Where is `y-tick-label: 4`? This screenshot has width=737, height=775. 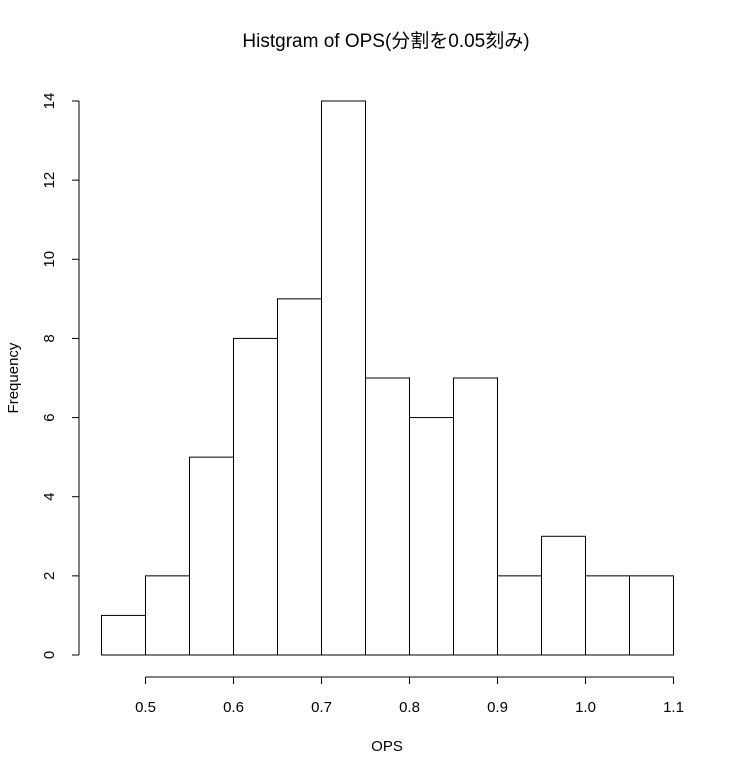
y-tick-label: 4 is located at coordinates (49, 497).